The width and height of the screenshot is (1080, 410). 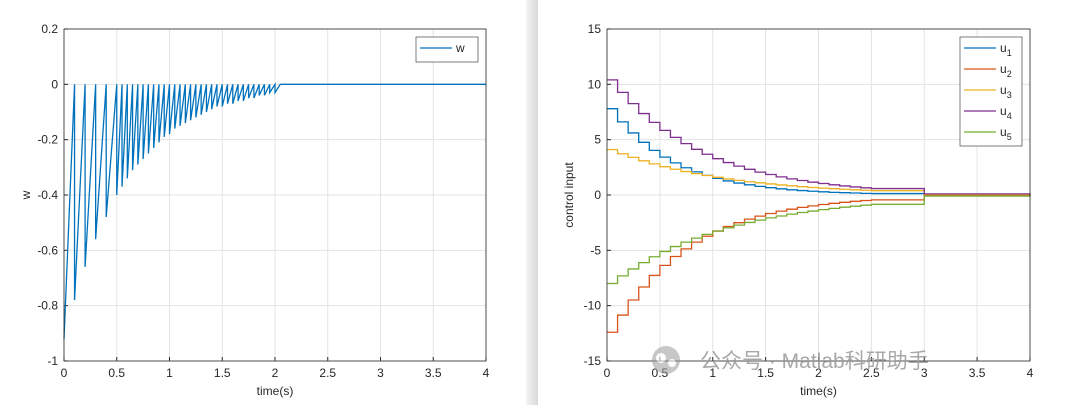 What do you see at coordinates (1006, 91) in the screenshot?
I see `legend-label: u3` at bounding box center [1006, 91].